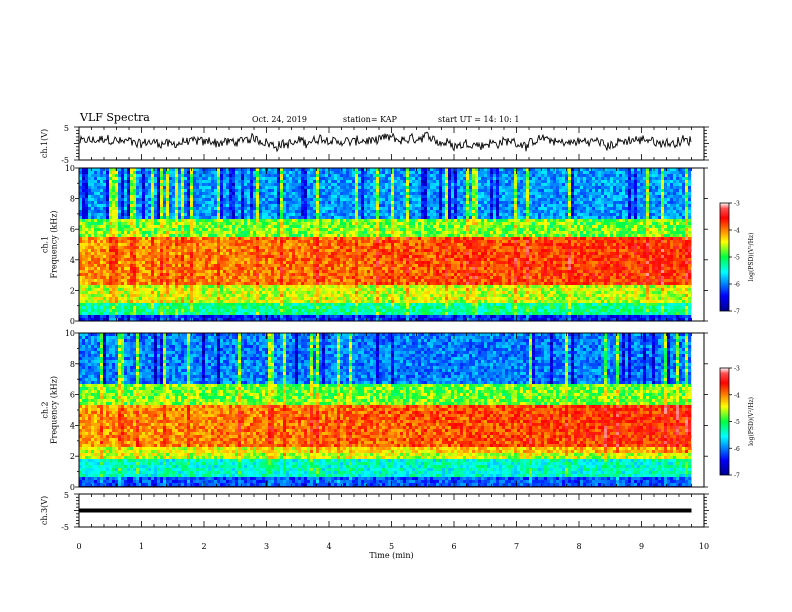 The width and height of the screenshot is (792, 612). I want to click on ch1-waveform-ylabel: ch.1(V), so click(44, 143).